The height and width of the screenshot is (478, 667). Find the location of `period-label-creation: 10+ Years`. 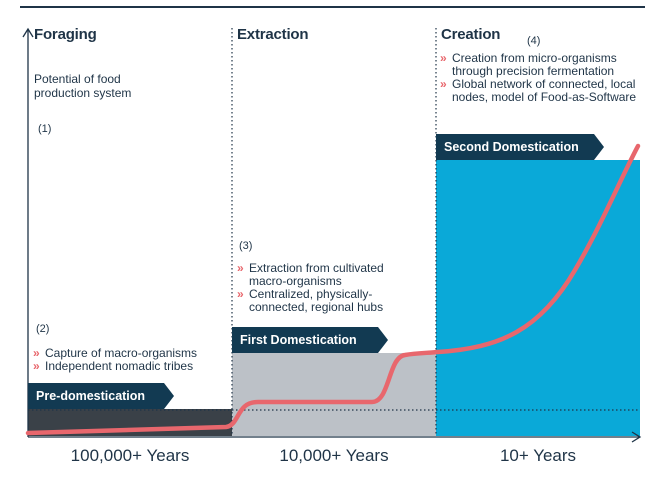

period-label-creation: 10+ Years is located at coordinates (538, 455).